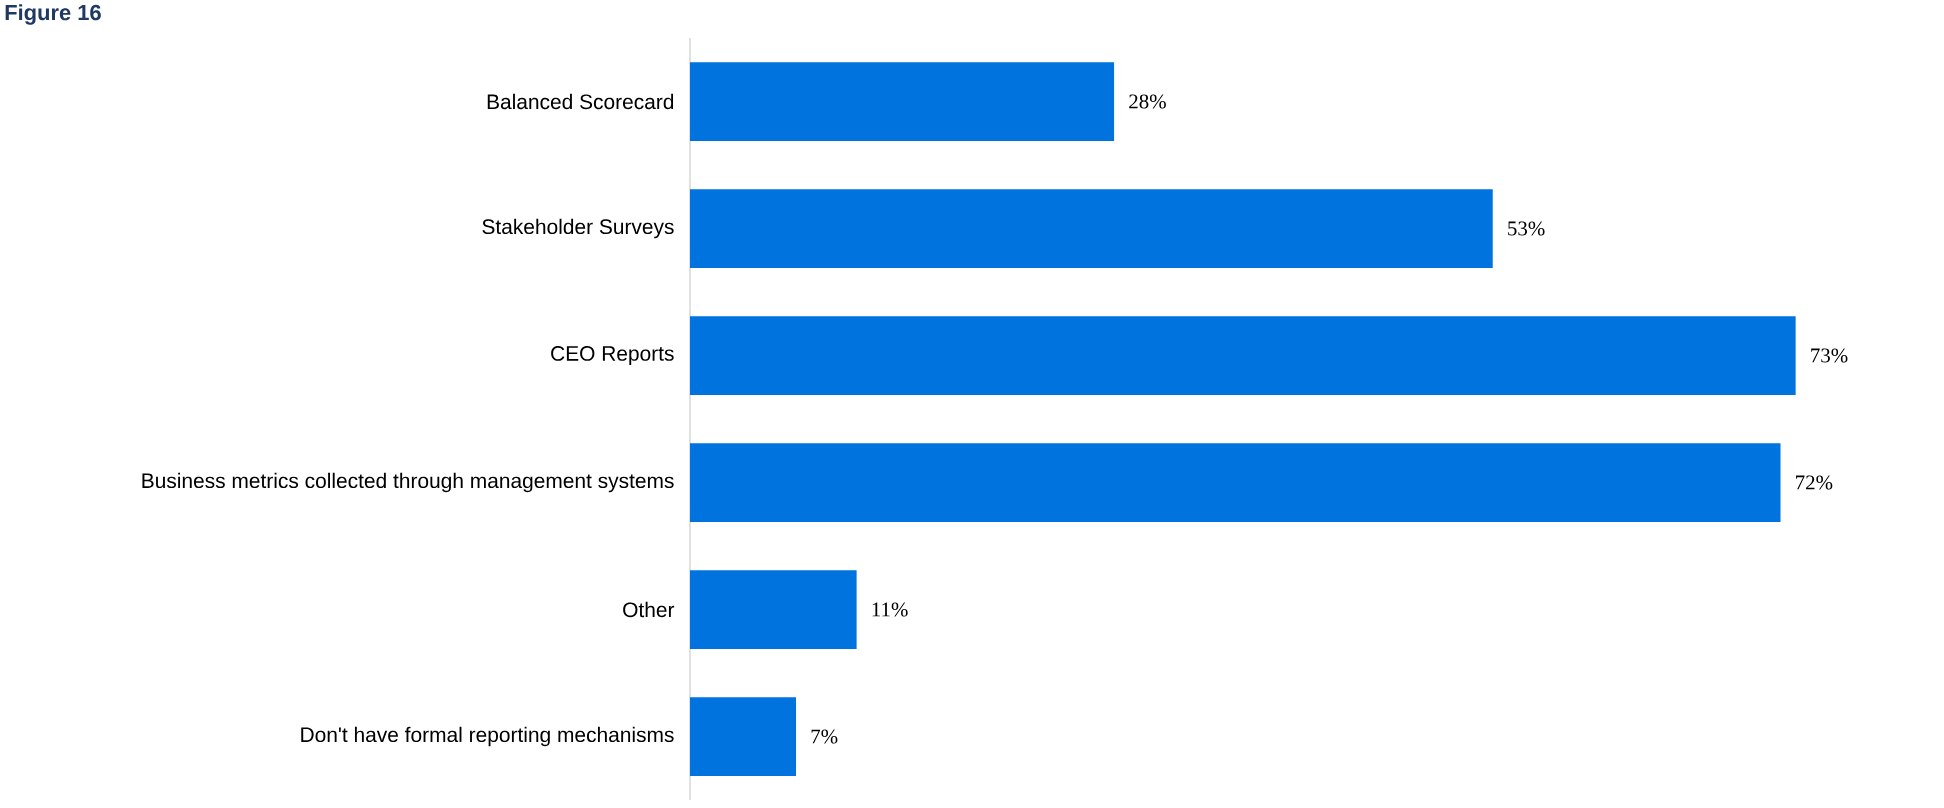 The image size is (1944, 808). What do you see at coordinates (1526, 228) in the screenshot?
I see `data-label: 53%` at bounding box center [1526, 228].